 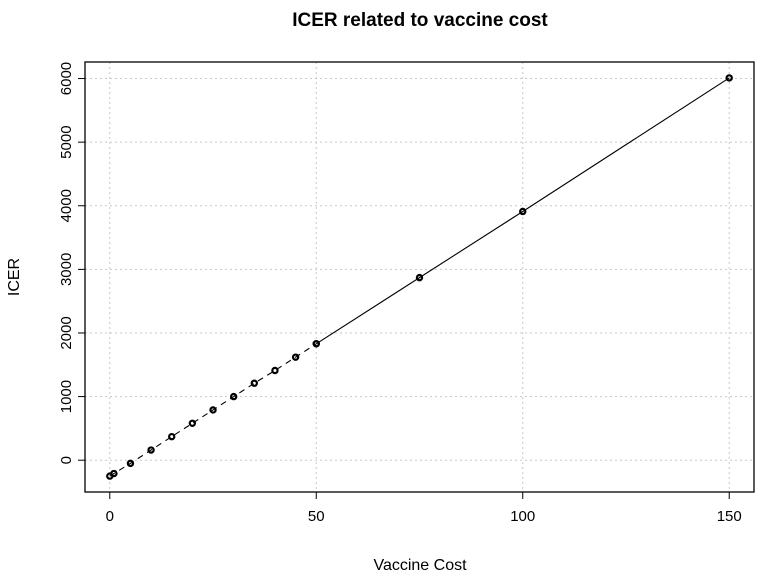 What do you see at coordinates (14, 277) in the screenshot?
I see `y-axis-label: ICER` at bounding box center [14, 277].